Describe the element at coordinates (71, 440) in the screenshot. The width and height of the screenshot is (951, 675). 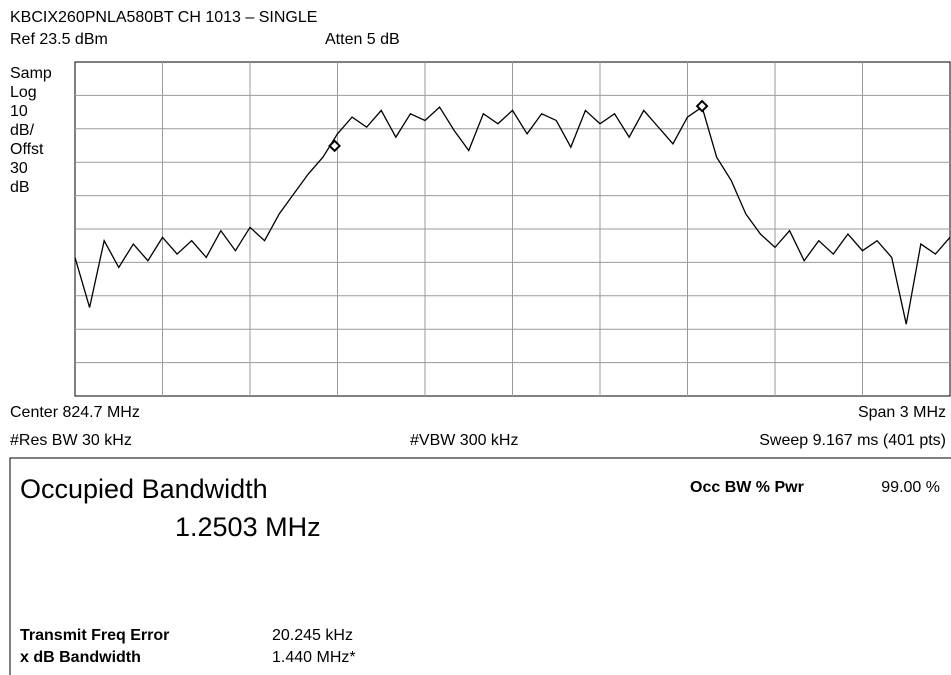
I see `res-bw: #Res BW 30 kHz` at that location.